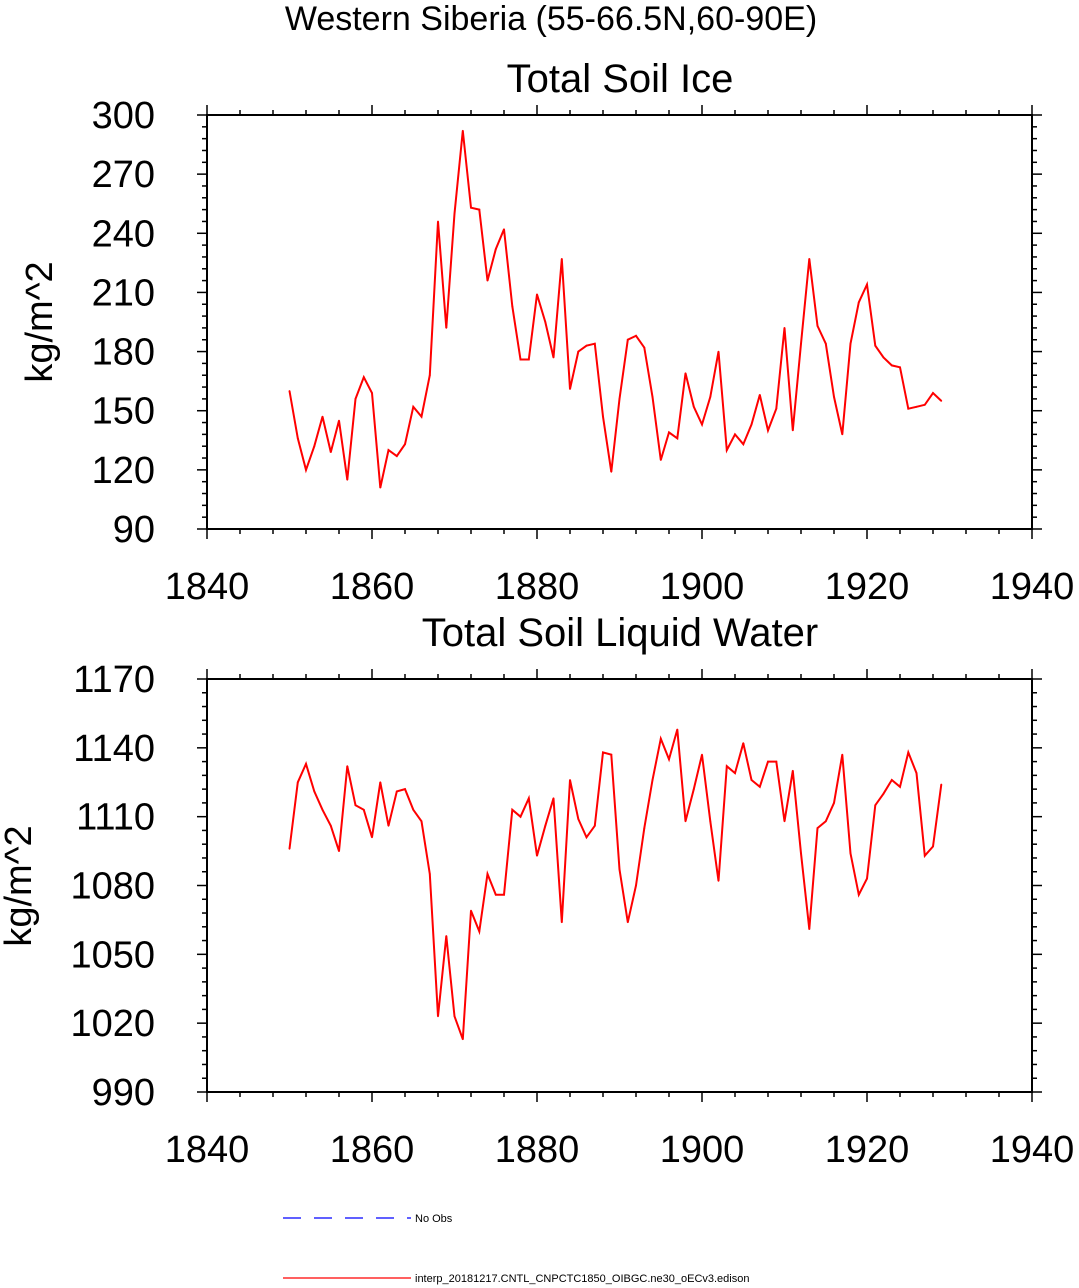  Describe the element at coordinates (702, 1150) in the screenshot. I see `soil-liquid-x-tick-label: 1900` at that location.